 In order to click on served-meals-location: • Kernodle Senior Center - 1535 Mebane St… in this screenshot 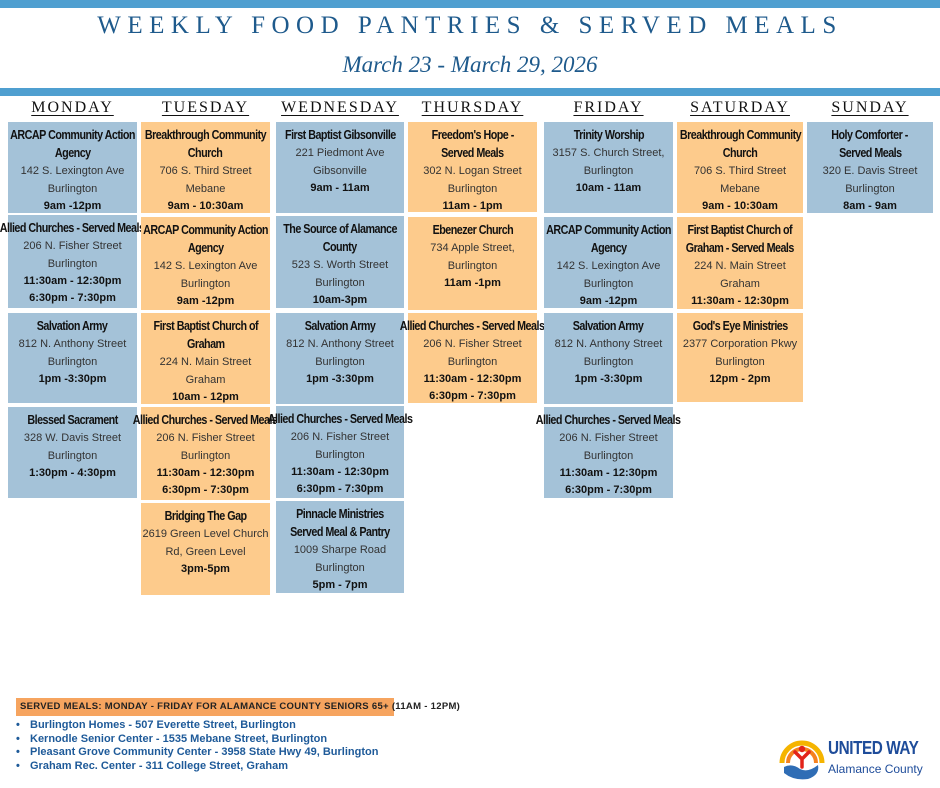, I will do `click(172, 738)`.